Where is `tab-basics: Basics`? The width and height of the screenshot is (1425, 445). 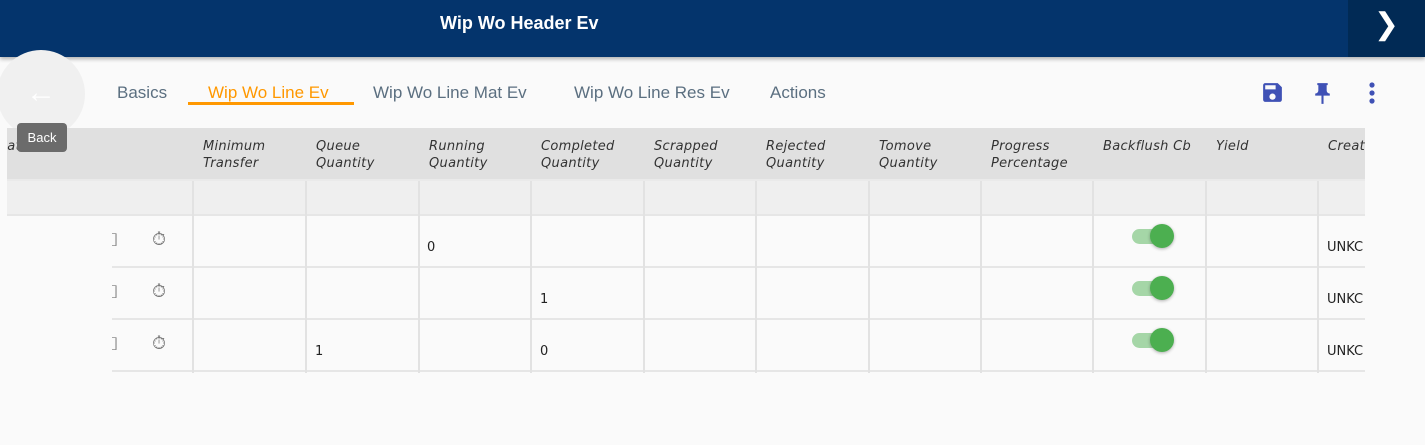
tab-basics: Basics is located at coordinates (142, 92).